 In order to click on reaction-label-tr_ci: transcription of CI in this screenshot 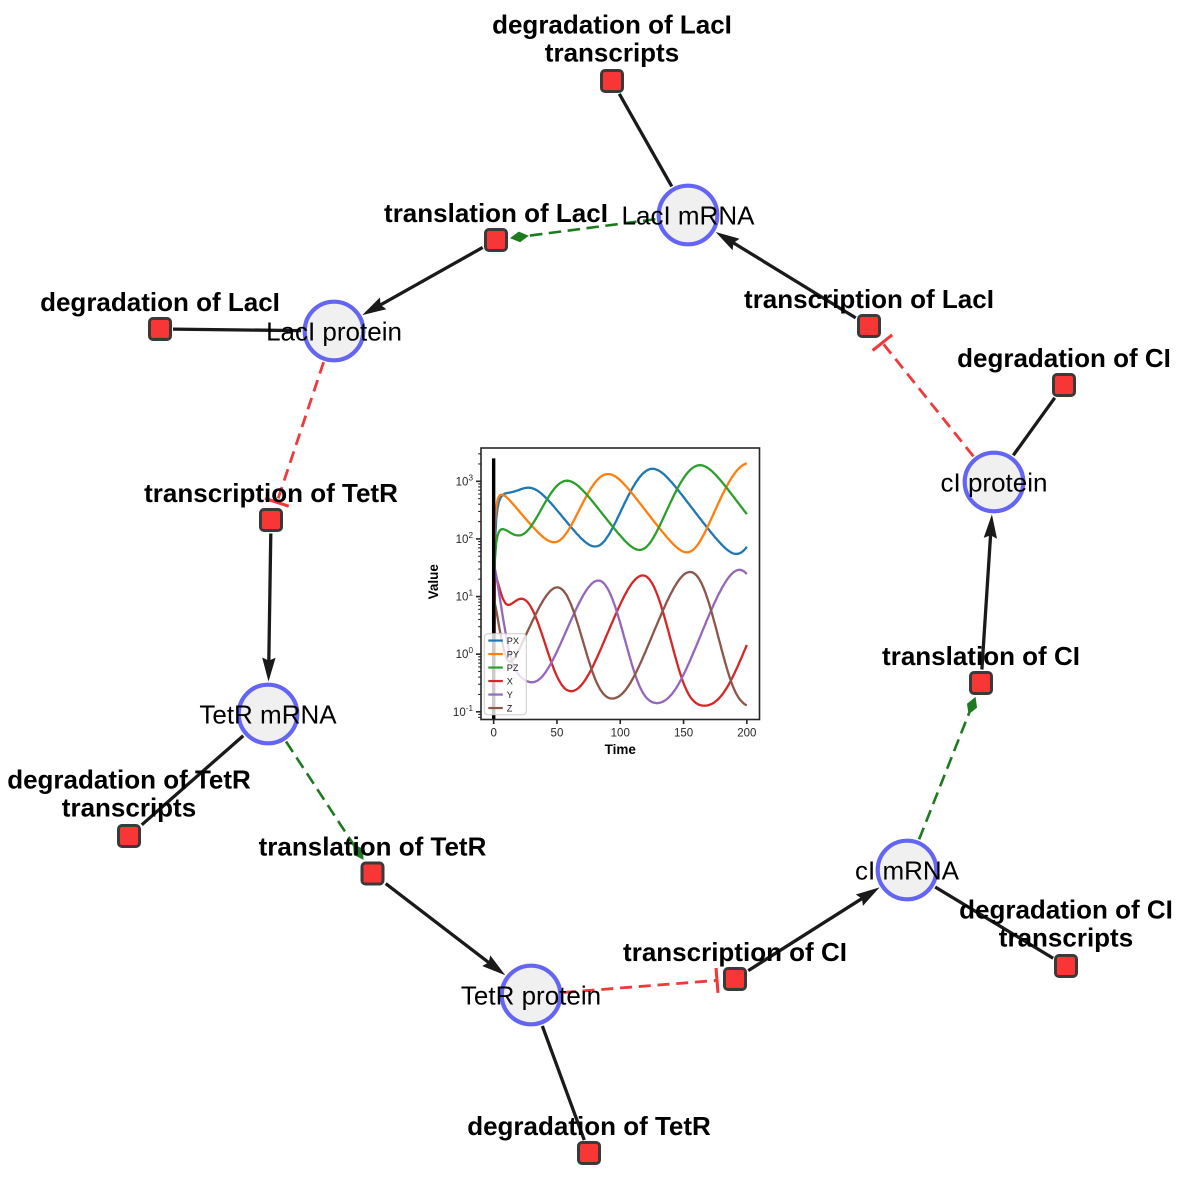, I will do `click(735, 952)`.